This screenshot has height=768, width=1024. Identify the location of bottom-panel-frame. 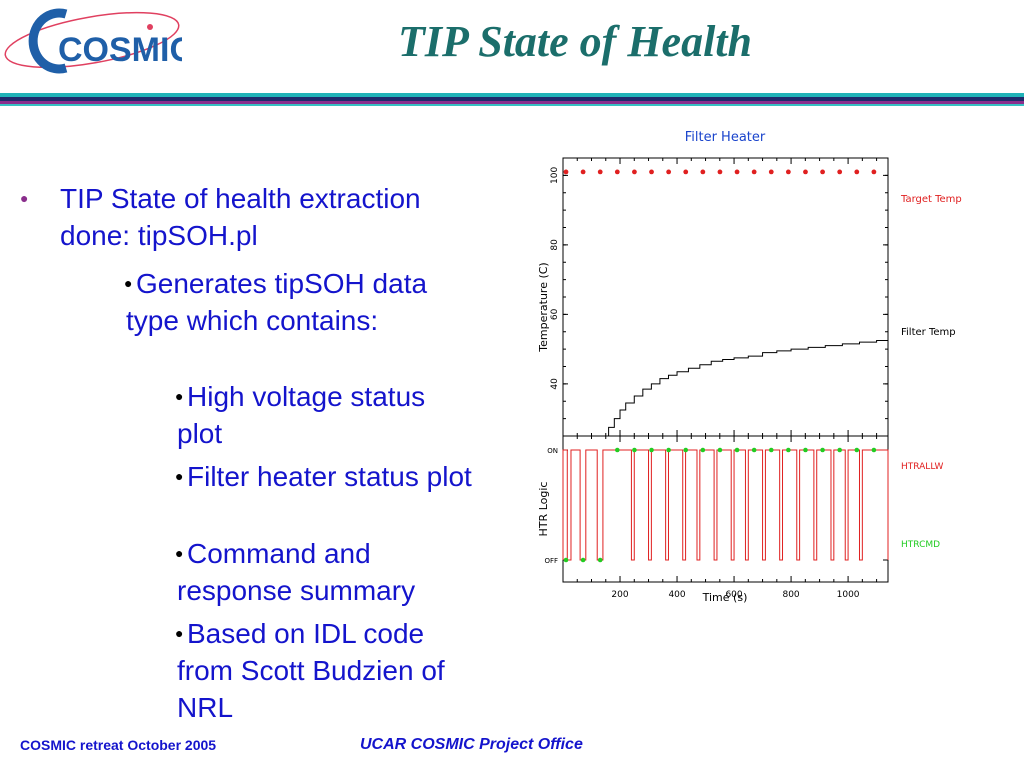
(725, 509).